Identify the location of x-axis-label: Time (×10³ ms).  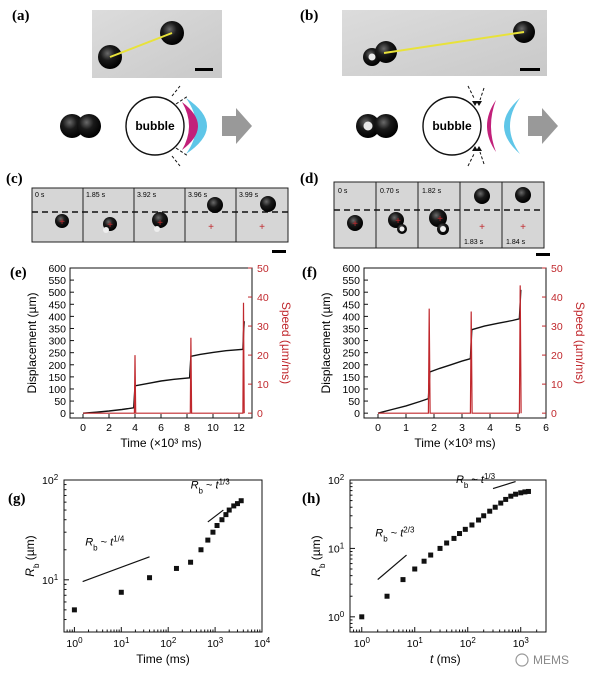
(160, 443).